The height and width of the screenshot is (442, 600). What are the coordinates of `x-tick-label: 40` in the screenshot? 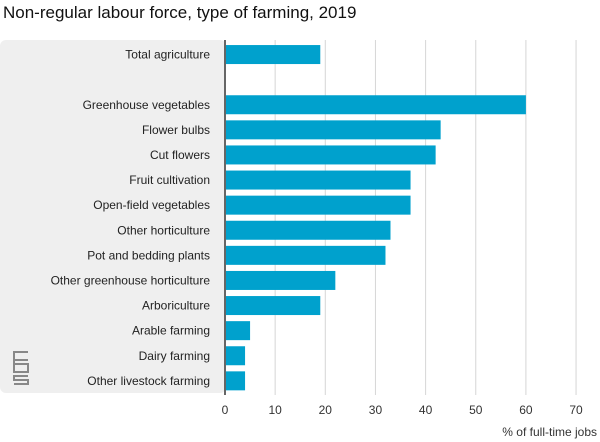 It's located at (426, 410).